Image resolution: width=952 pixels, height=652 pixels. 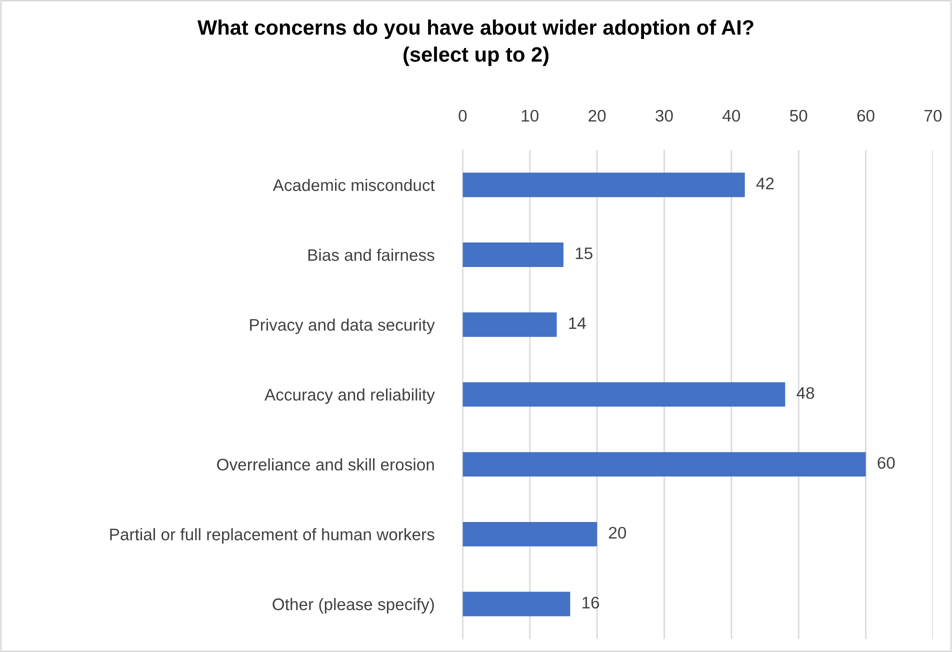 What do you see at coordinates (584, 254) in the screenshot?
I see `data-label: 15` at bounding box center [584, 254].